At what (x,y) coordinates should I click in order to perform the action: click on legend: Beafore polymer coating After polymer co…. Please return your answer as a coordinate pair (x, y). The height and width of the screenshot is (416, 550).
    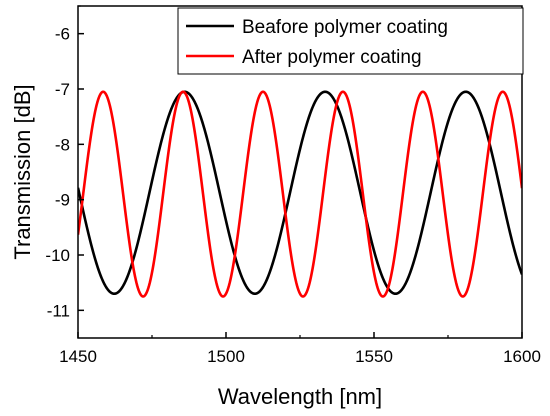
    Looking at the image, I should click on (350, 41).